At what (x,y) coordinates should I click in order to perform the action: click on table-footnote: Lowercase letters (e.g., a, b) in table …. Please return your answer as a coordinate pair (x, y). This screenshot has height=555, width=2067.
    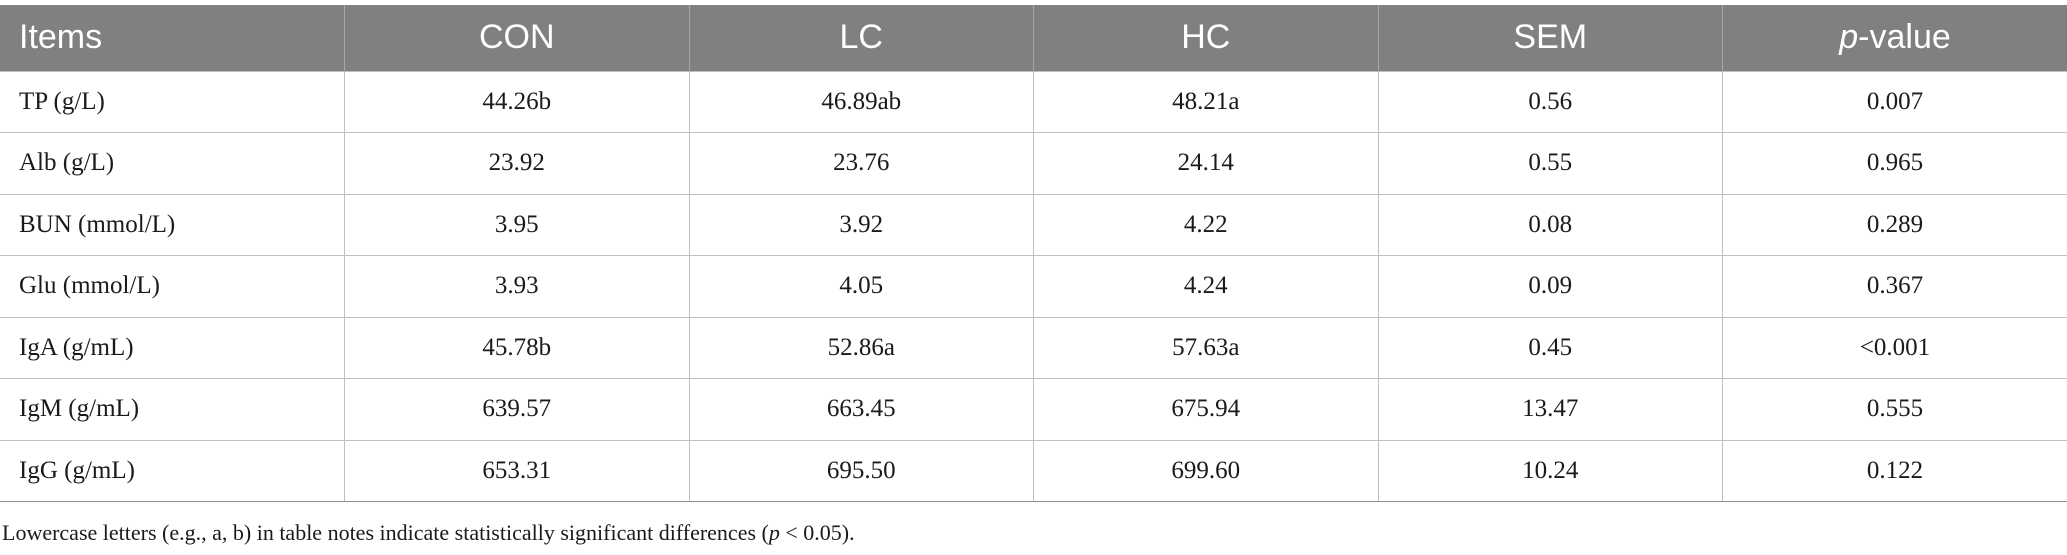
    Looking at the image, I should click on (428, 533).